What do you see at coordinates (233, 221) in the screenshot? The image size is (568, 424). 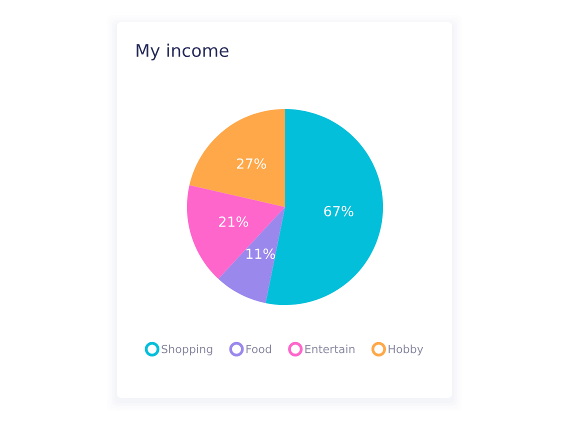 I see `data-label: 21%` at bounding box center [233, 221].